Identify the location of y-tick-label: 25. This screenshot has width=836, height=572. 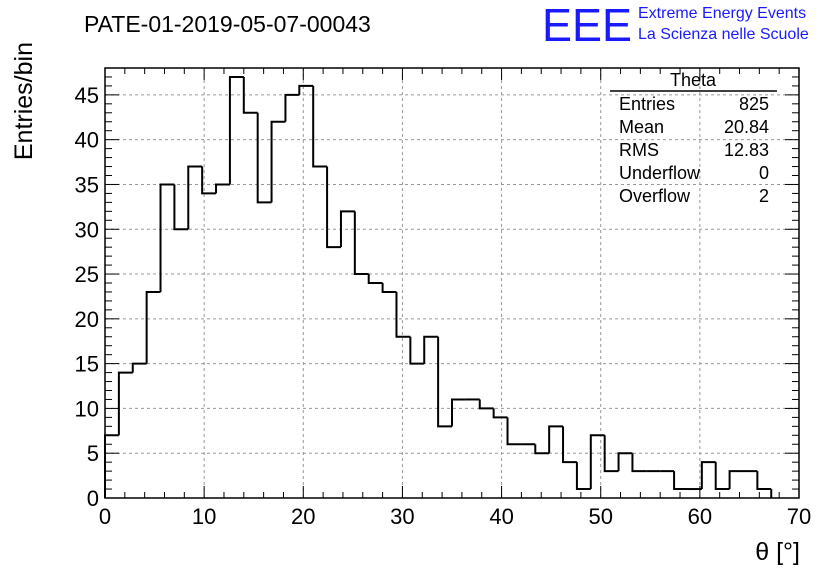
(87, 274).